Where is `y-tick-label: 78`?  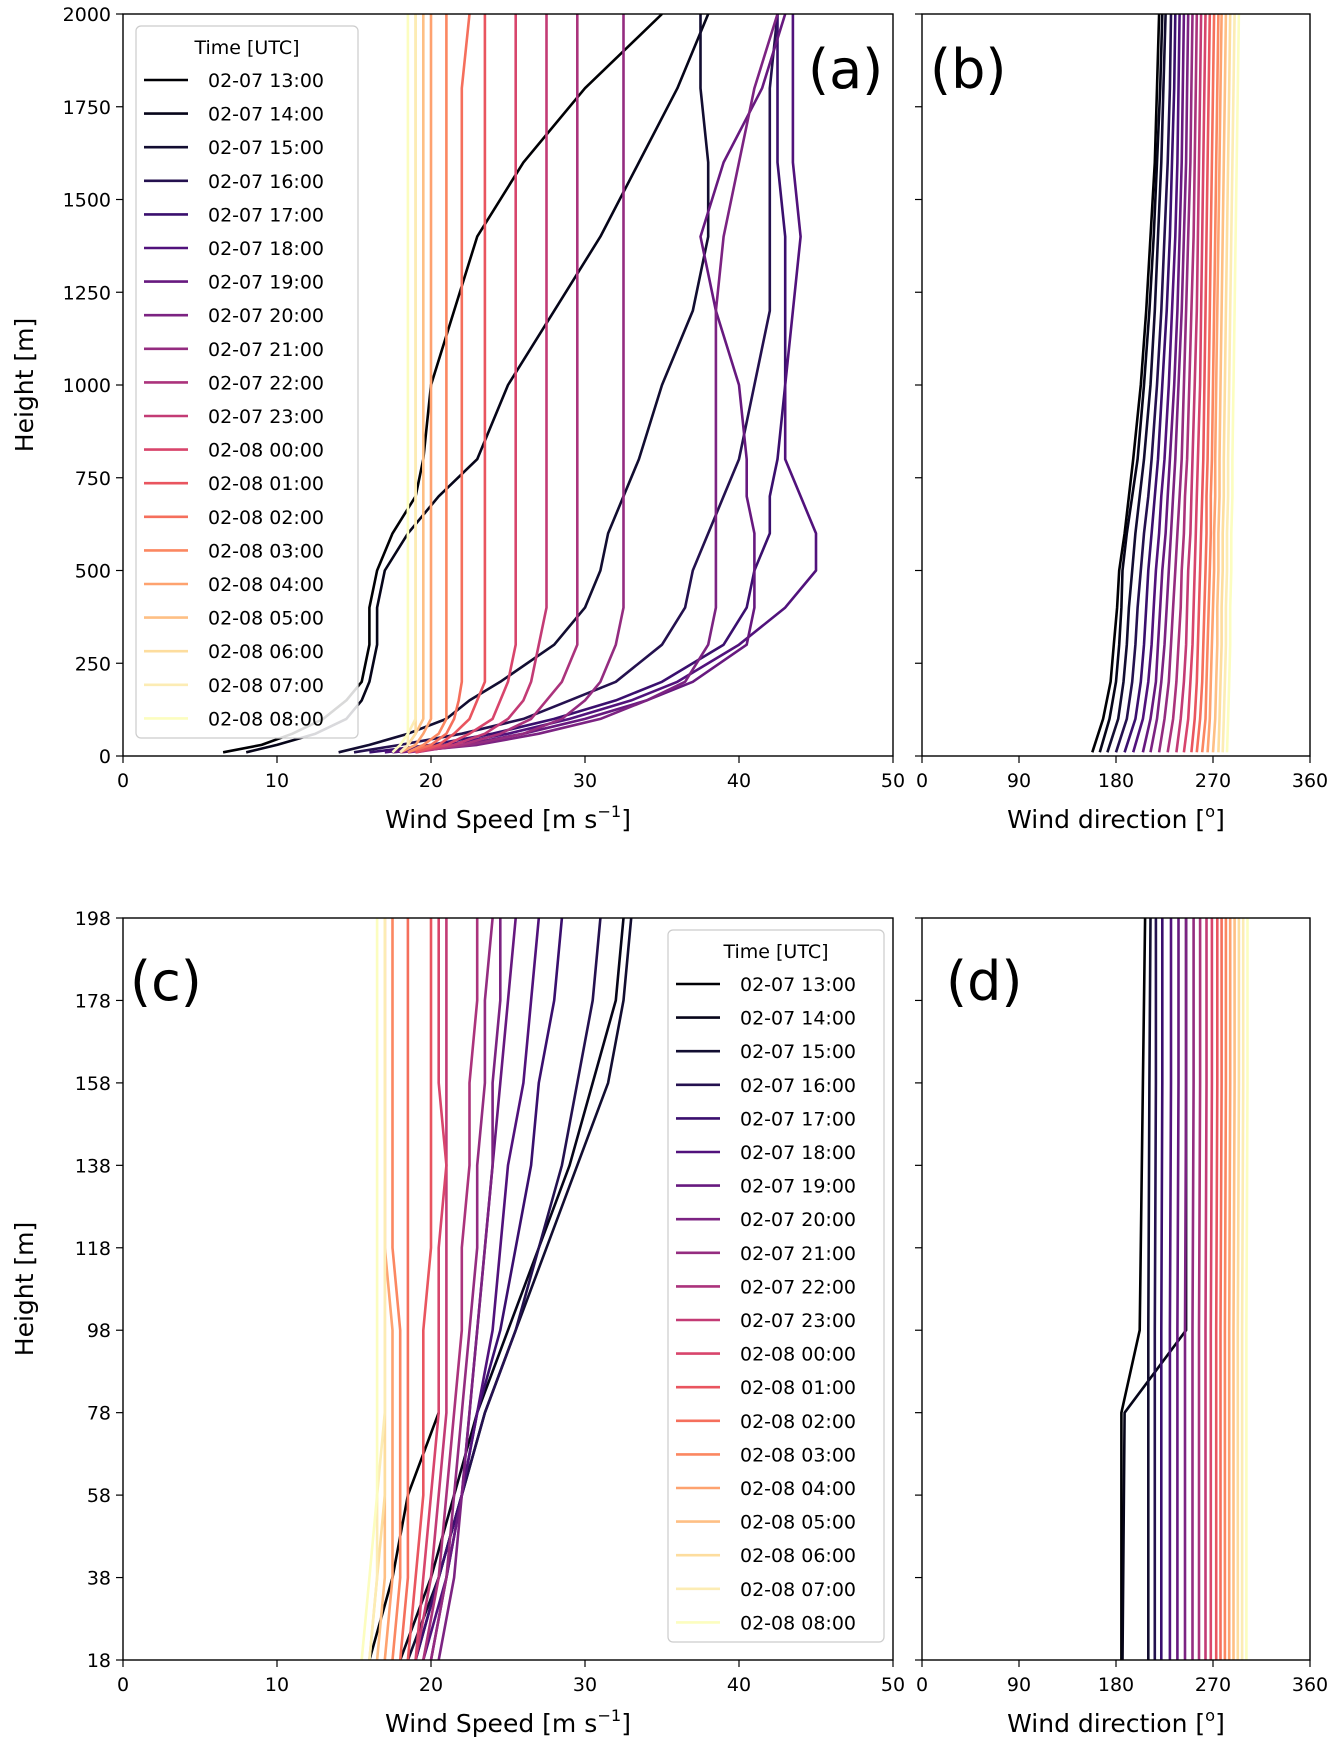
y-tick-label: 78 is located at coordinates (99, 1414).